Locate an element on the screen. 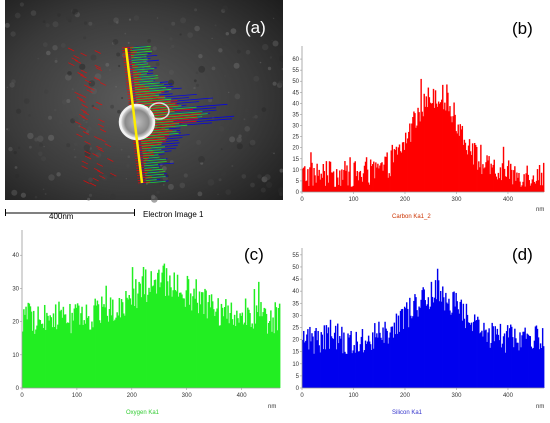 The height and width of the screenshot is (423, 550). particle-edge is located at coordinates (159, 111).